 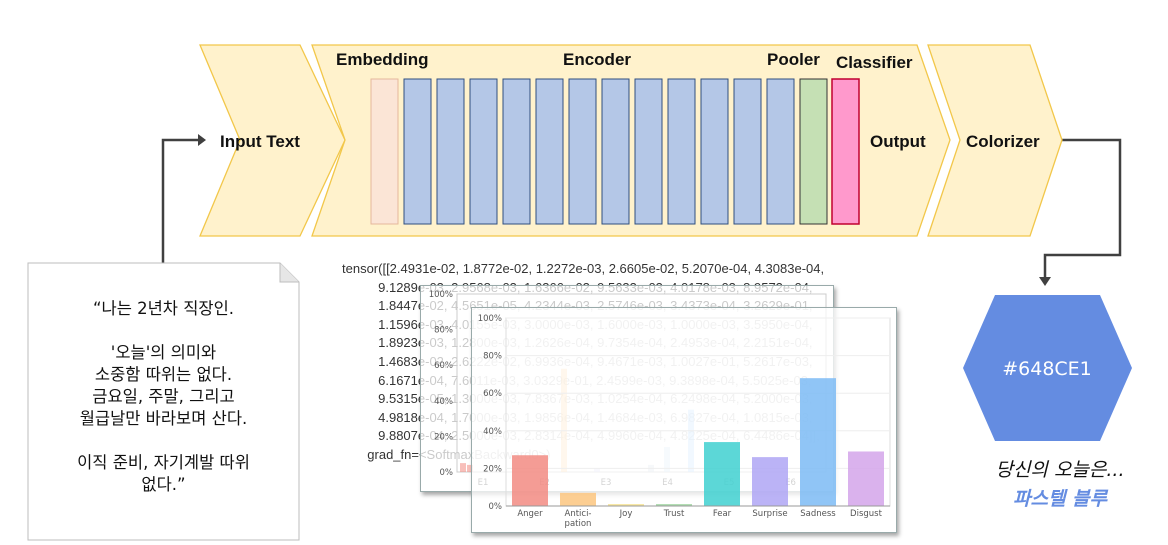 What do you see at coordinates (447, 473) in the screenshot?
I see `back-y-tick: 0%` at bounding box center [447, 473].